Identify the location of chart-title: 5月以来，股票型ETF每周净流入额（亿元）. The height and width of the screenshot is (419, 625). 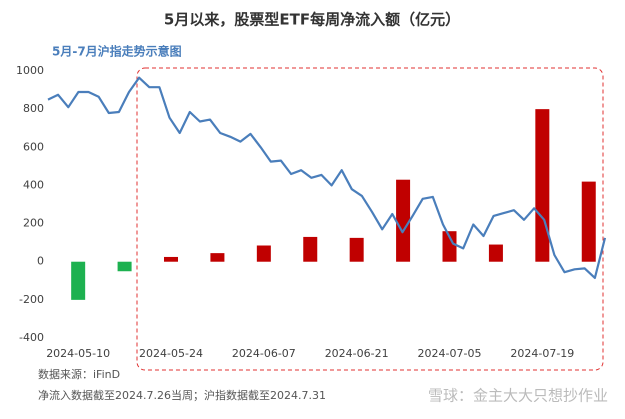
(312, 20).